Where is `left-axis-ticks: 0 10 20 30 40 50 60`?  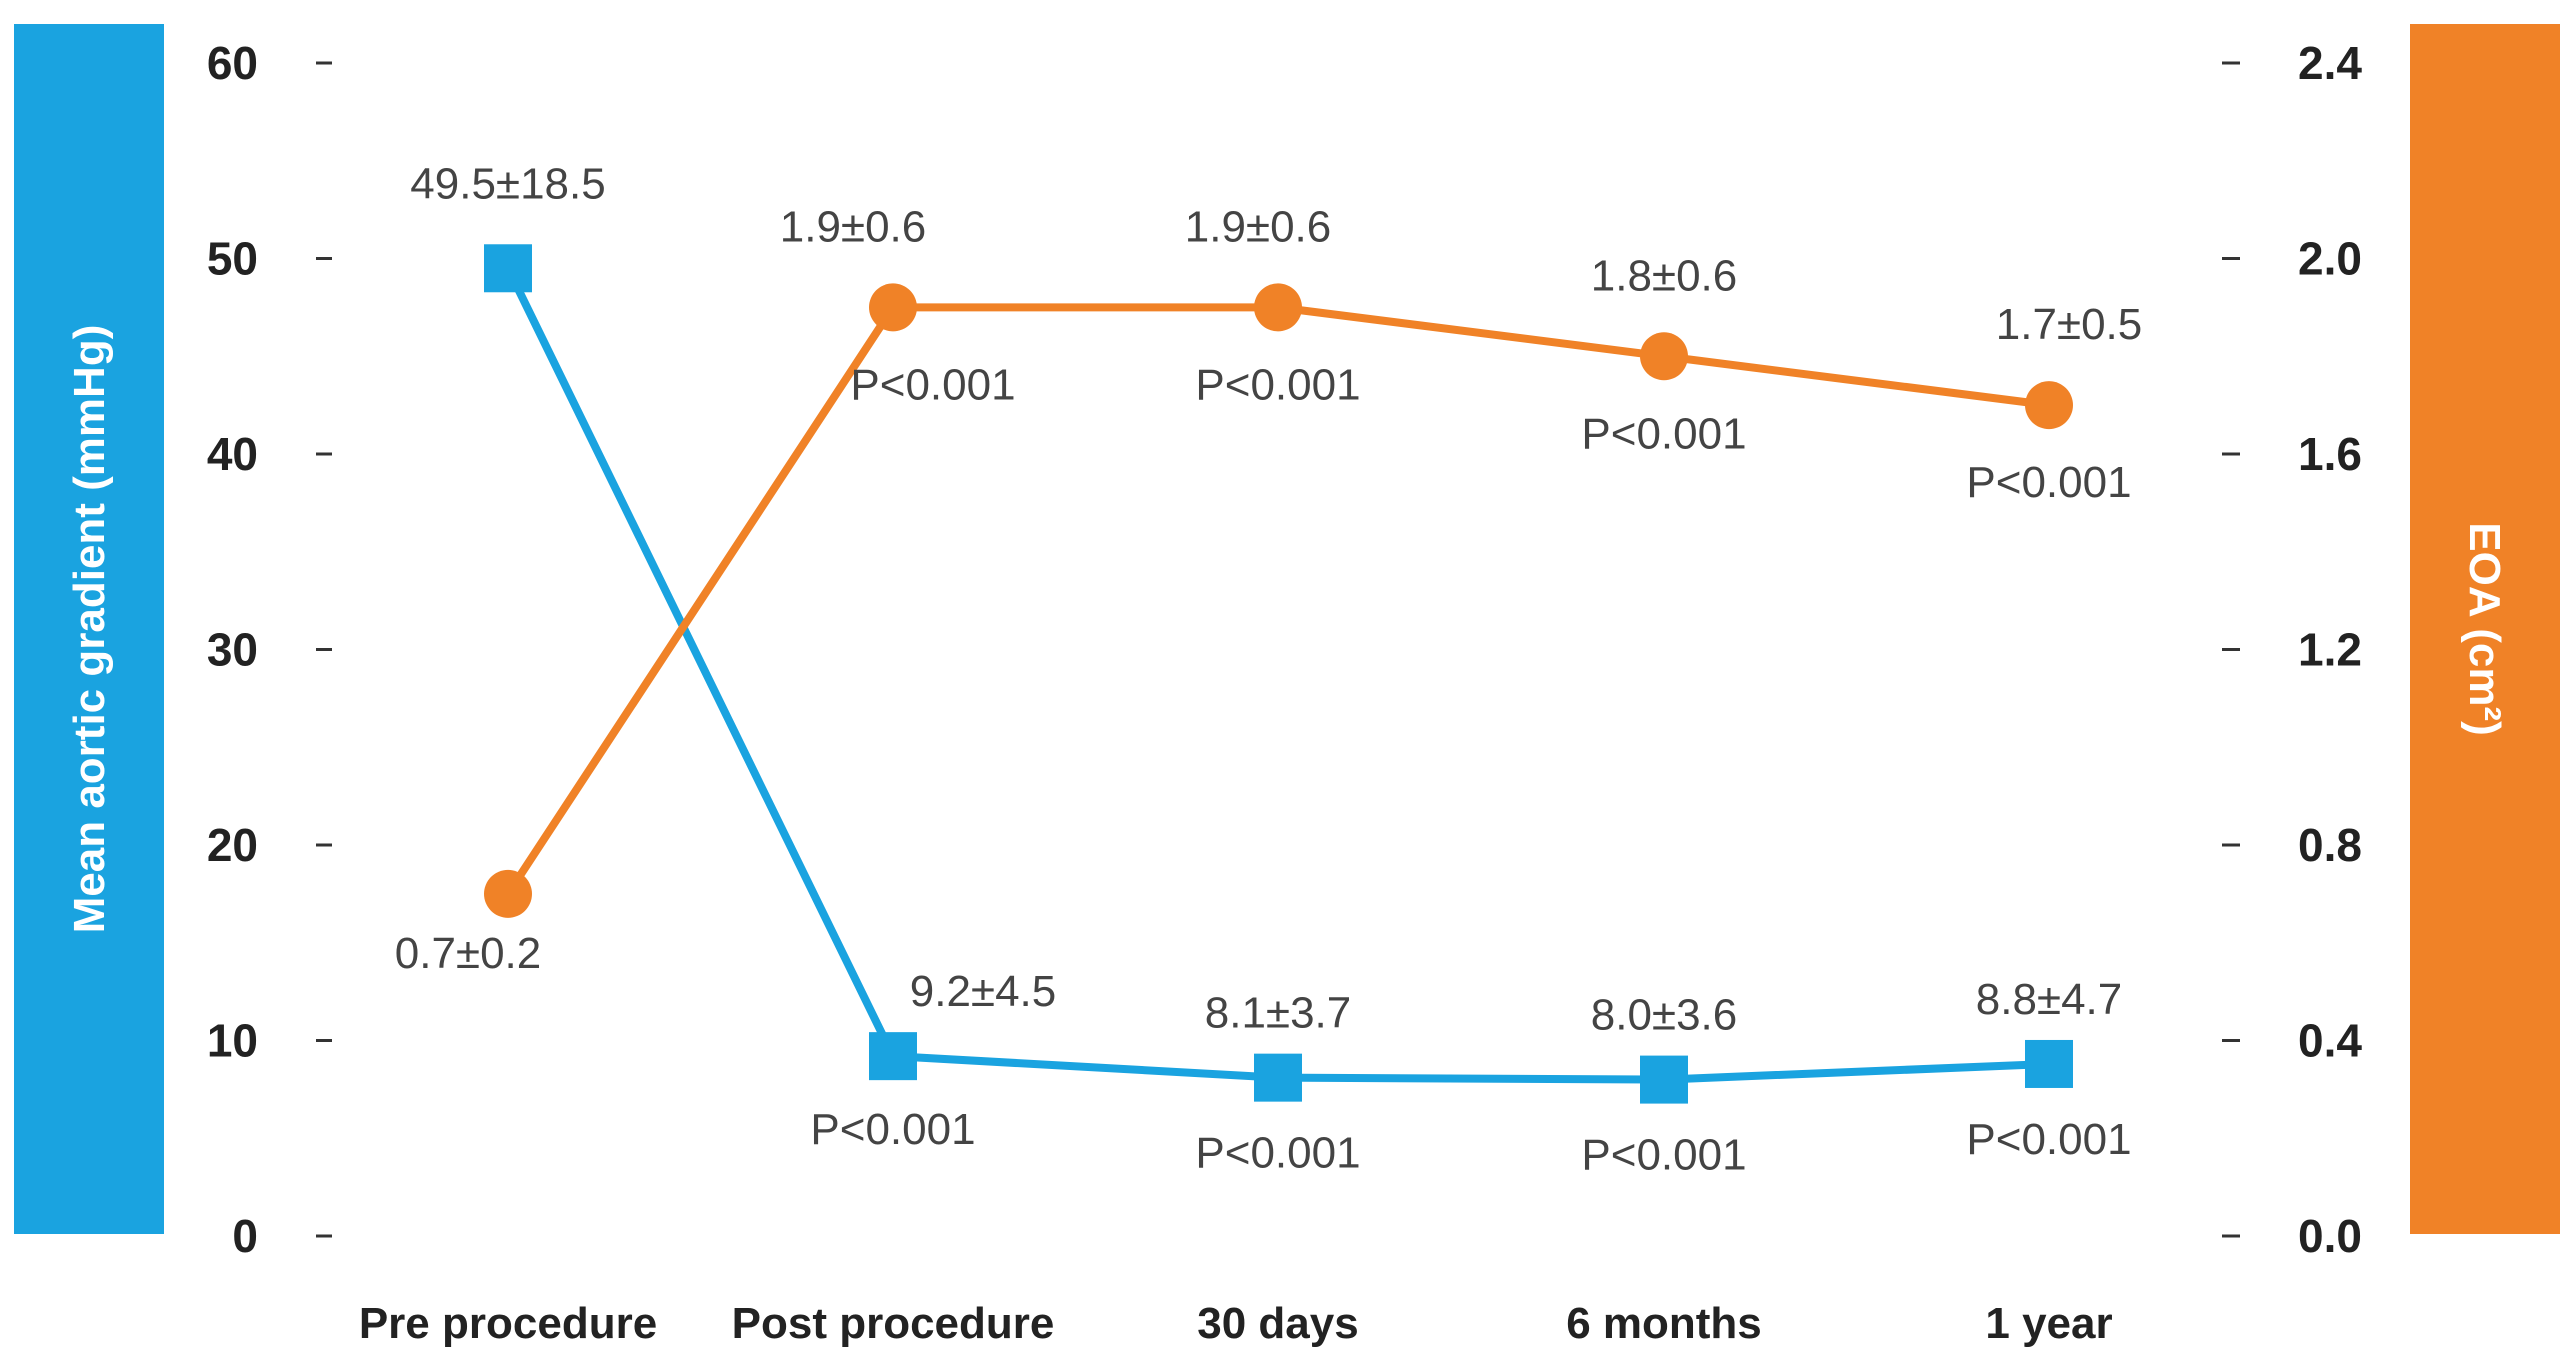 left-axis-ticks: 0 10 20 30 40 50 60 is located at coordinates (269, 649).